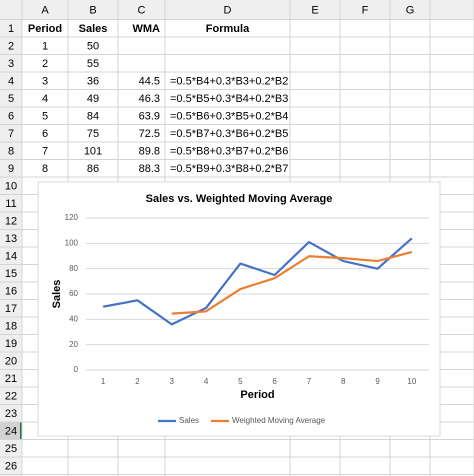 This screenshot has height=476, width=474. I want to click on row-header: 23, so click(11, 414).